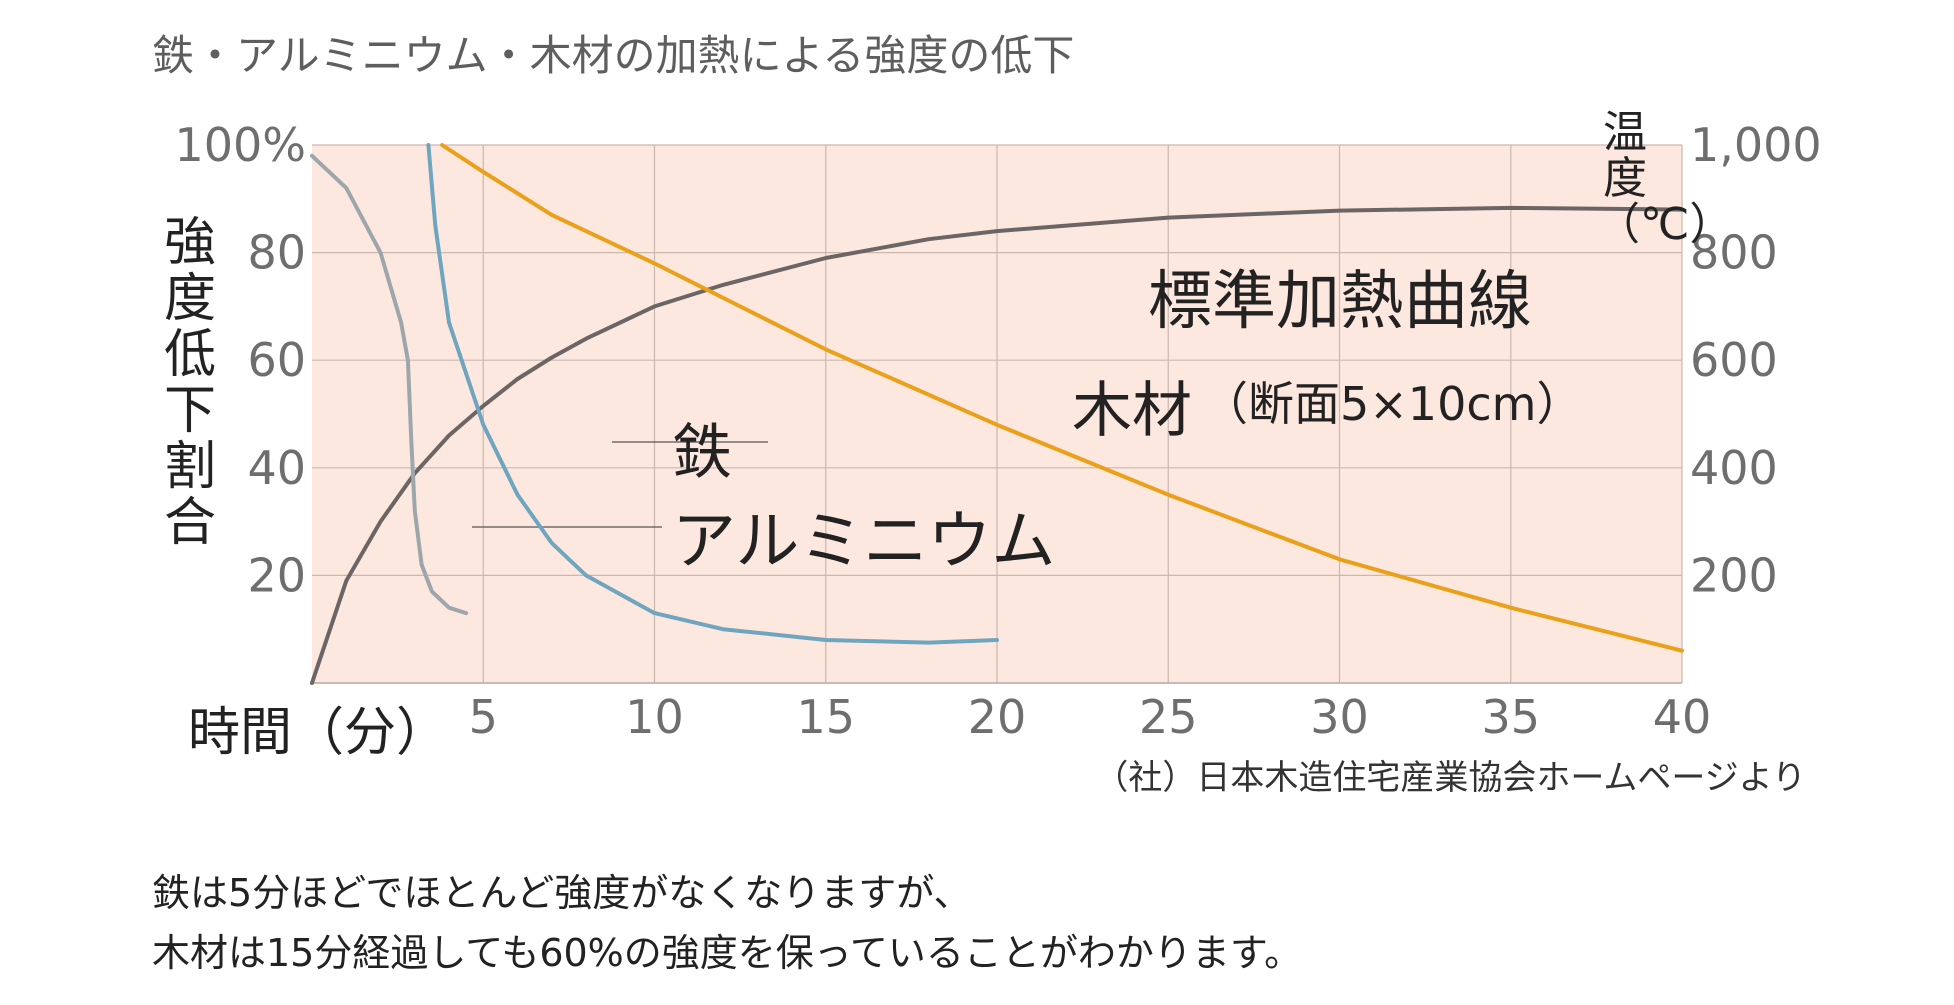 Image resolution: width=1954 pixels, height=1005 pixels. I want to click on y-left-tick-label: 100%, so click(240, 145).